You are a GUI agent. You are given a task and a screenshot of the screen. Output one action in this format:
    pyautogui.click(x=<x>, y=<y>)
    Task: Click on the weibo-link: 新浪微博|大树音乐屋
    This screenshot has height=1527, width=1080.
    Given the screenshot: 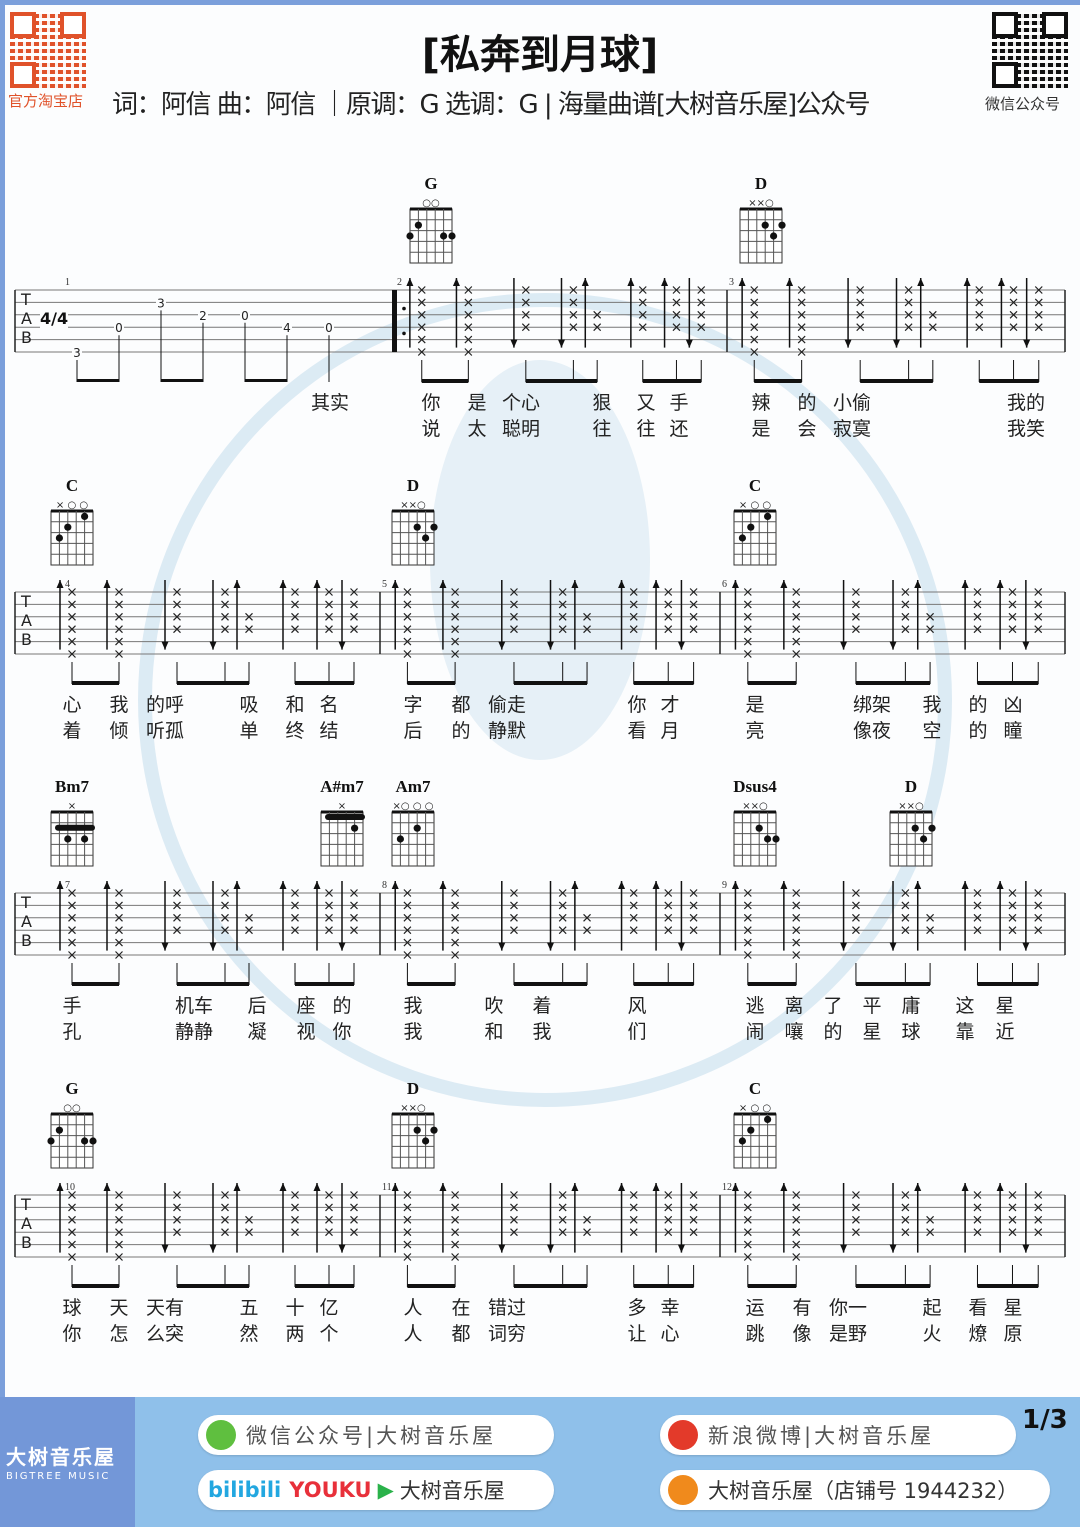 What is the action you would take?
    pyautogui.click(x=838, y=1435)
    